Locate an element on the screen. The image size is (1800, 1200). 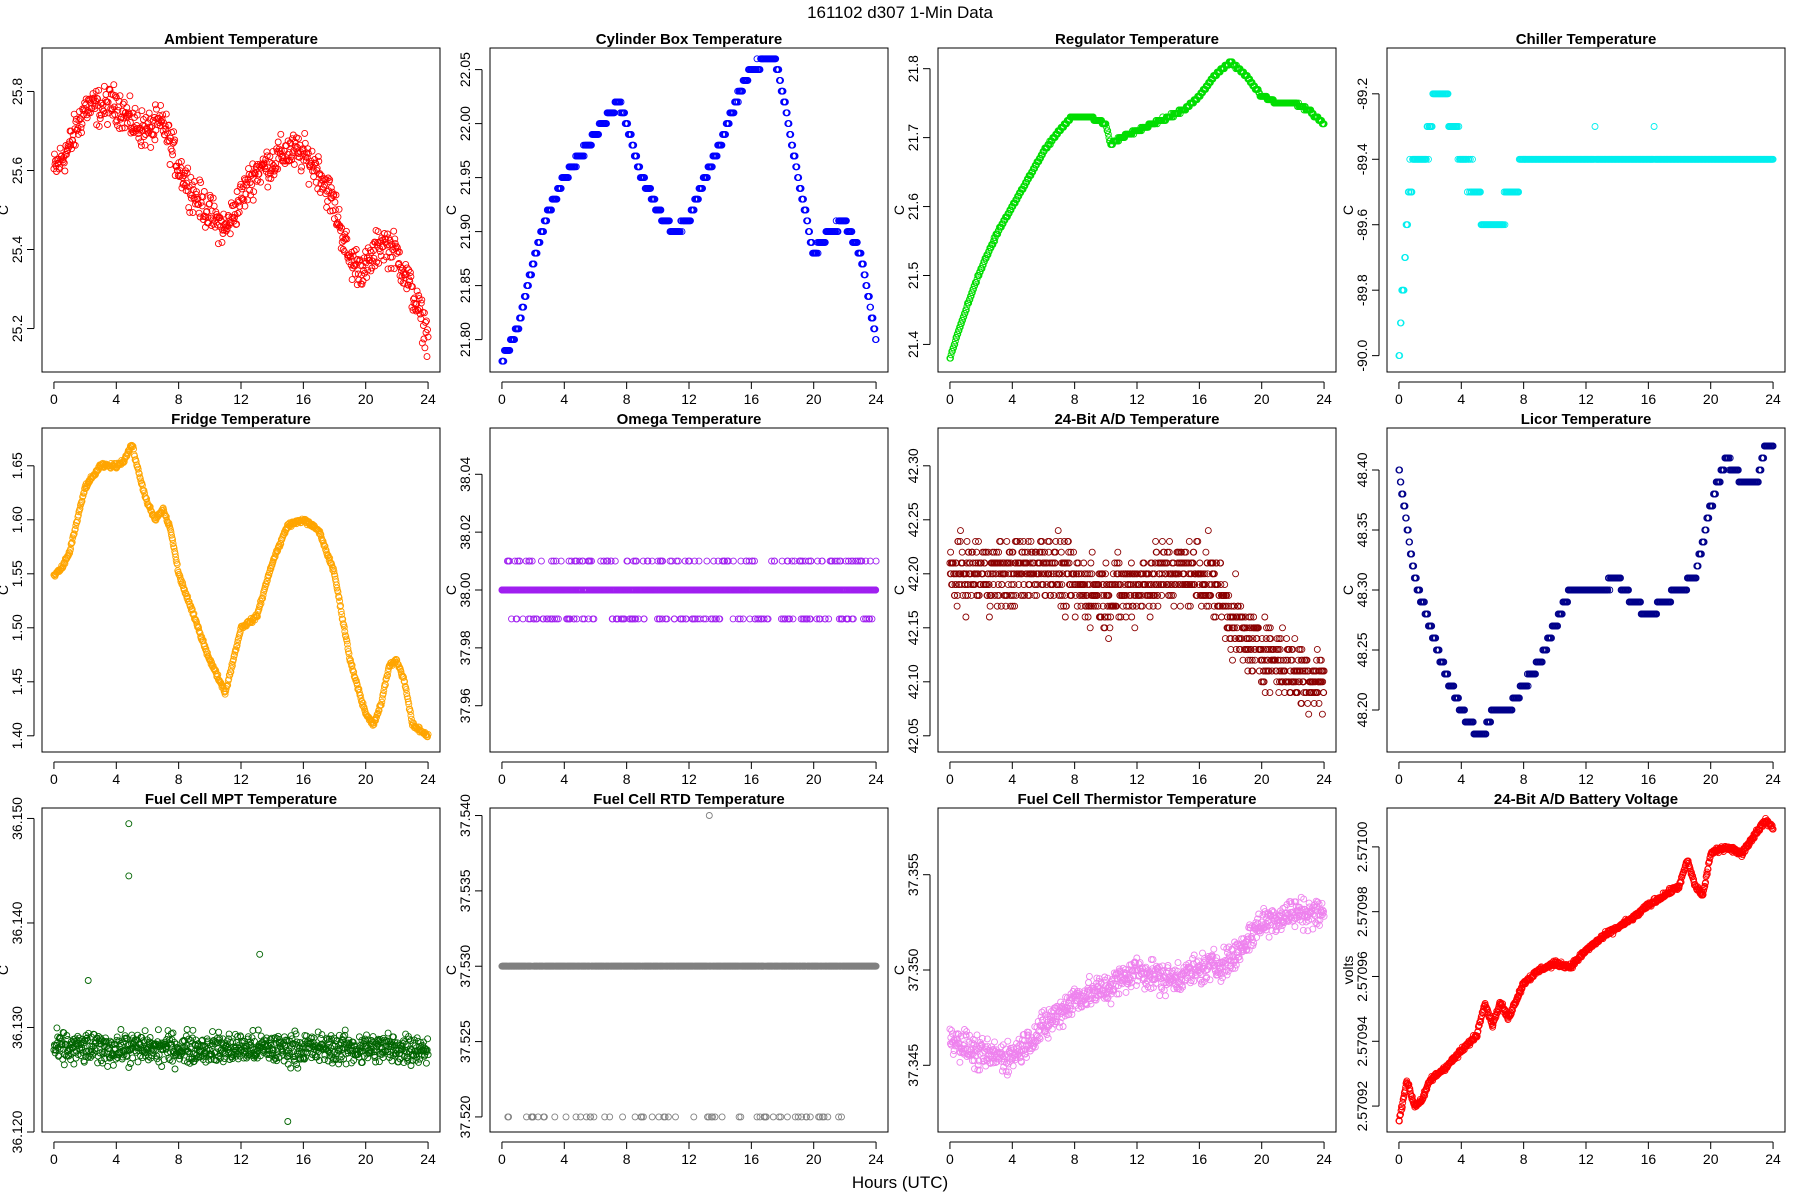
plot-frame is located at coordinates (689, 210).